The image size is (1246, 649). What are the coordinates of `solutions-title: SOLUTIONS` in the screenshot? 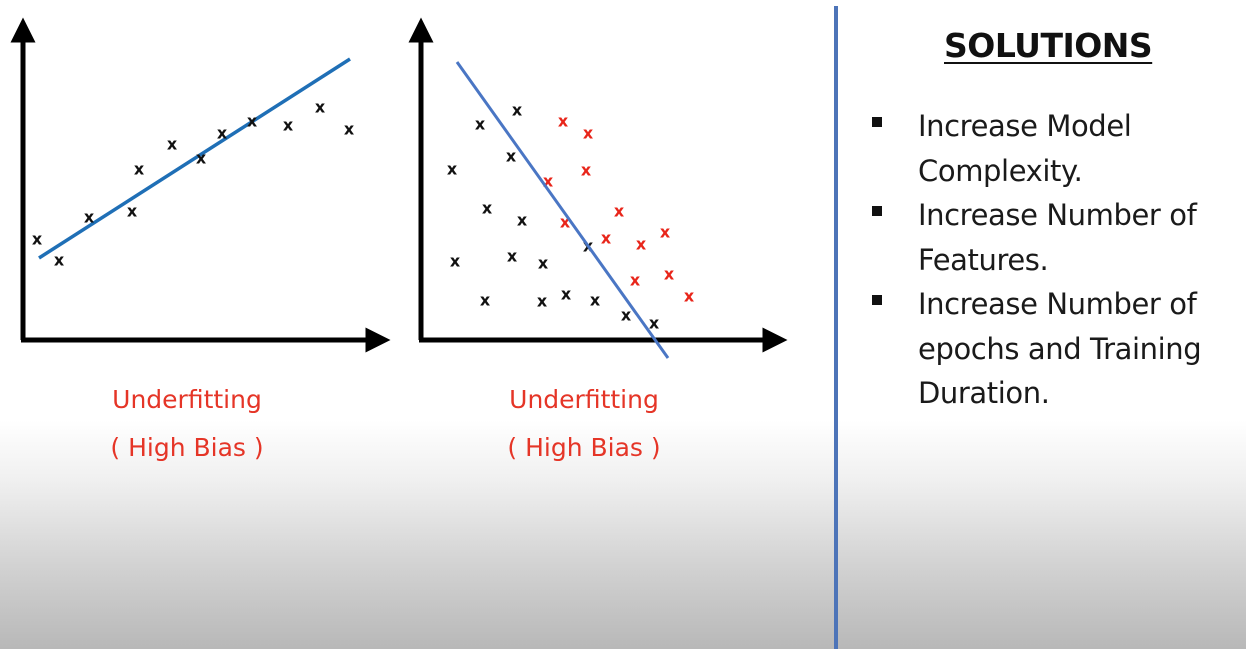 It's located at (1048, 45).